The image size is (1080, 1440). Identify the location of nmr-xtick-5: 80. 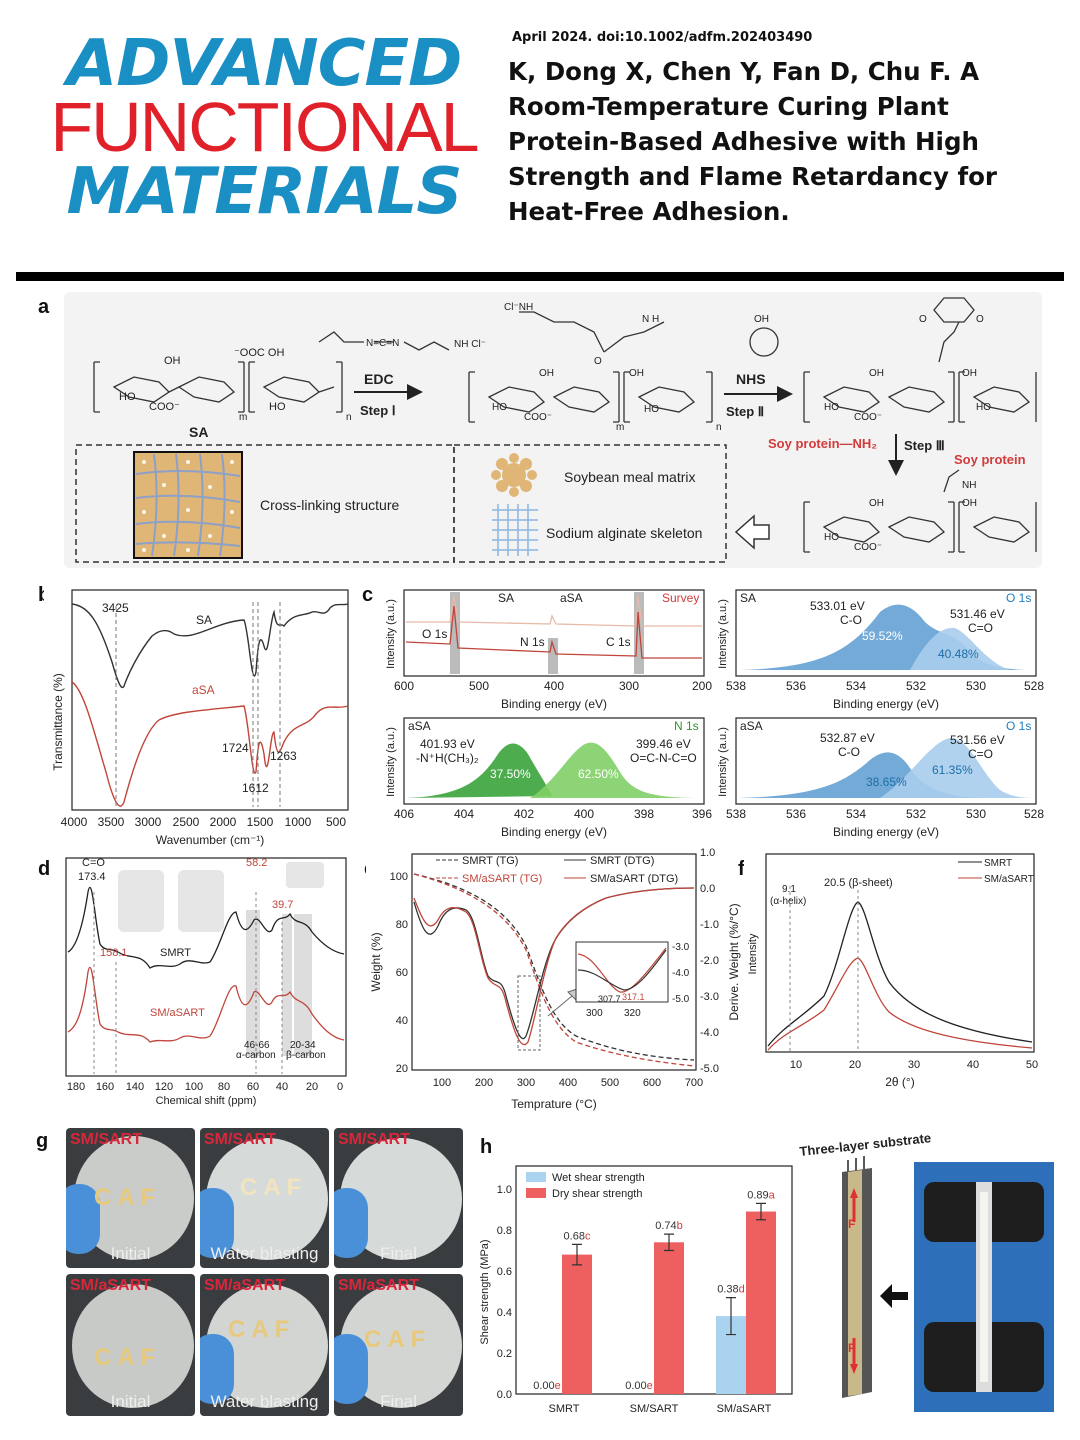
(224, 1087).